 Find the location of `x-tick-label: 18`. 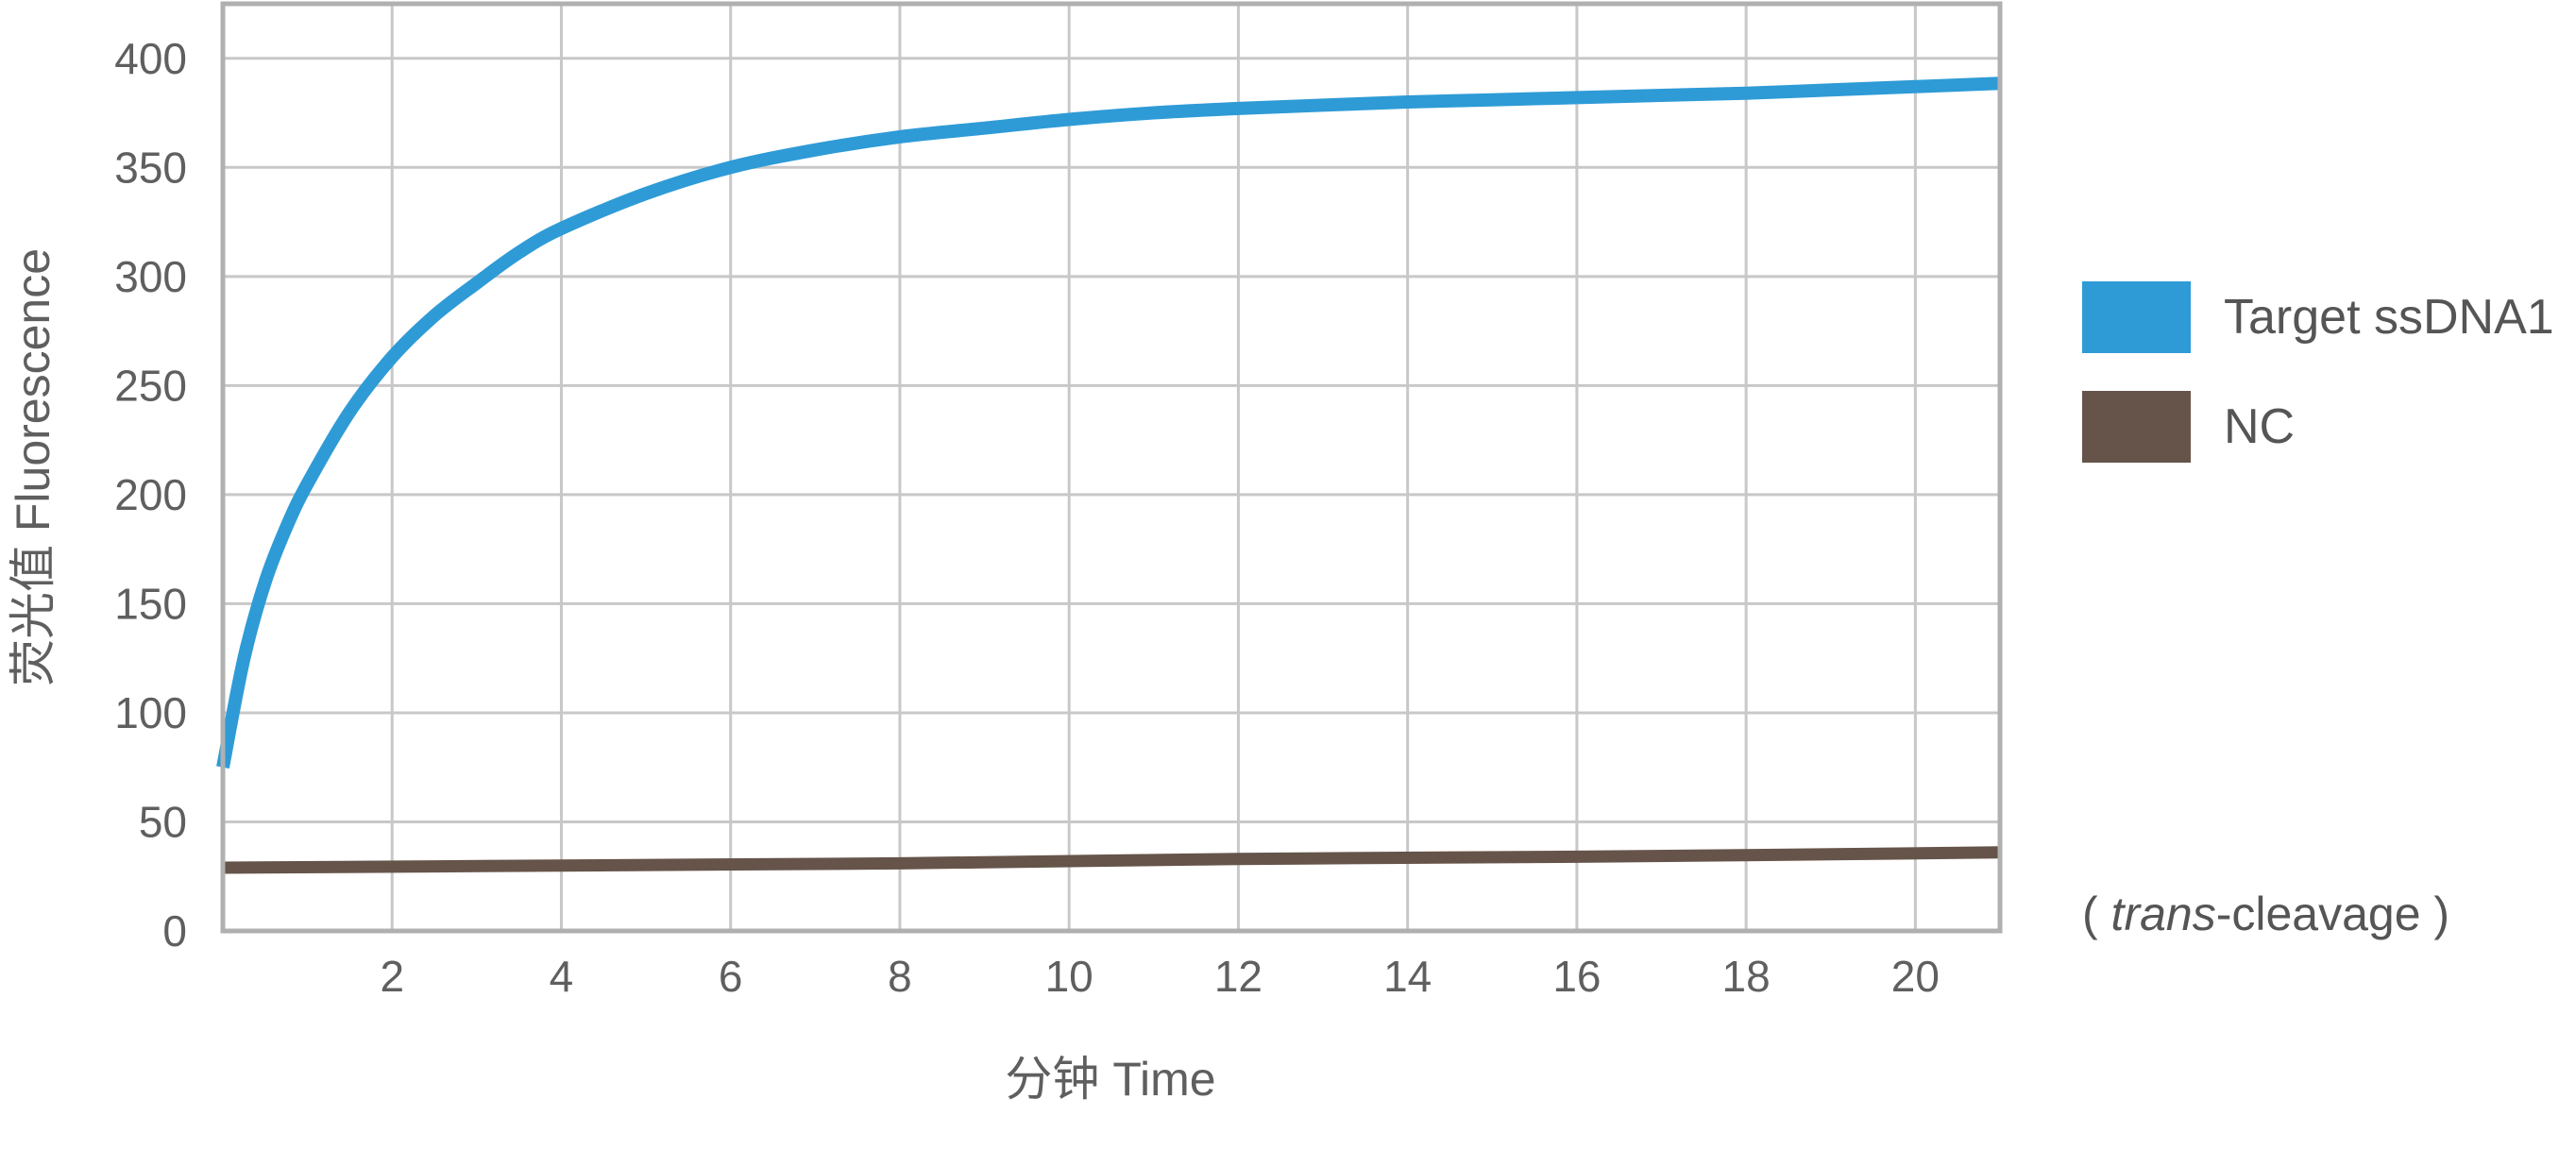

x-tick-label: 18 is located at coordinates (1746, 977).